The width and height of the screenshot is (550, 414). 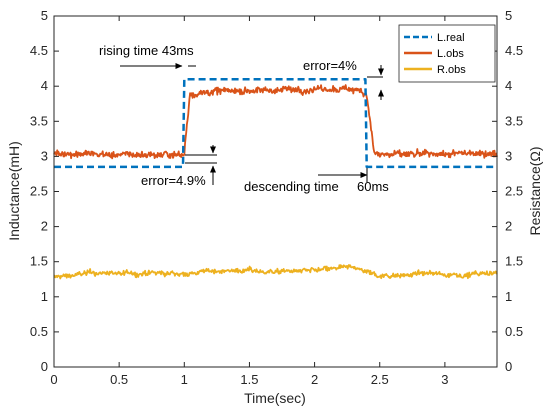 What do you see at coordinates (44, 15) in the screenshot?
I see `y-tick-label-left: 5` at bounding box center [44, 15].